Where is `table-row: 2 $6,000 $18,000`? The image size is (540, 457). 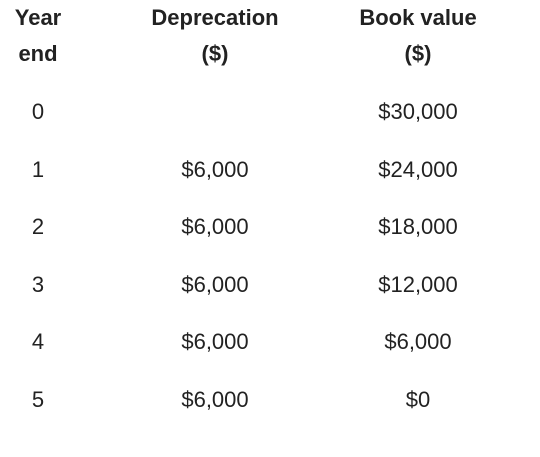
table-row: 2 $6,000 $18,000 is located at coordinates (270, 227).